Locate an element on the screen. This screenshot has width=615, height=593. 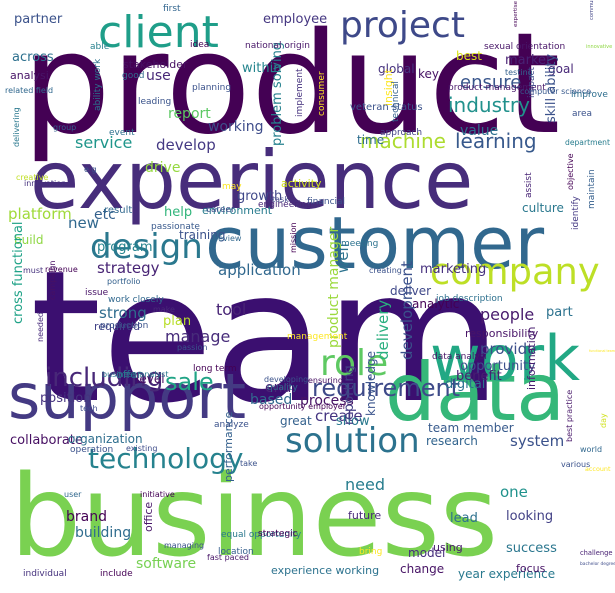
word-tool: tool is located at coordinates (231, 309).